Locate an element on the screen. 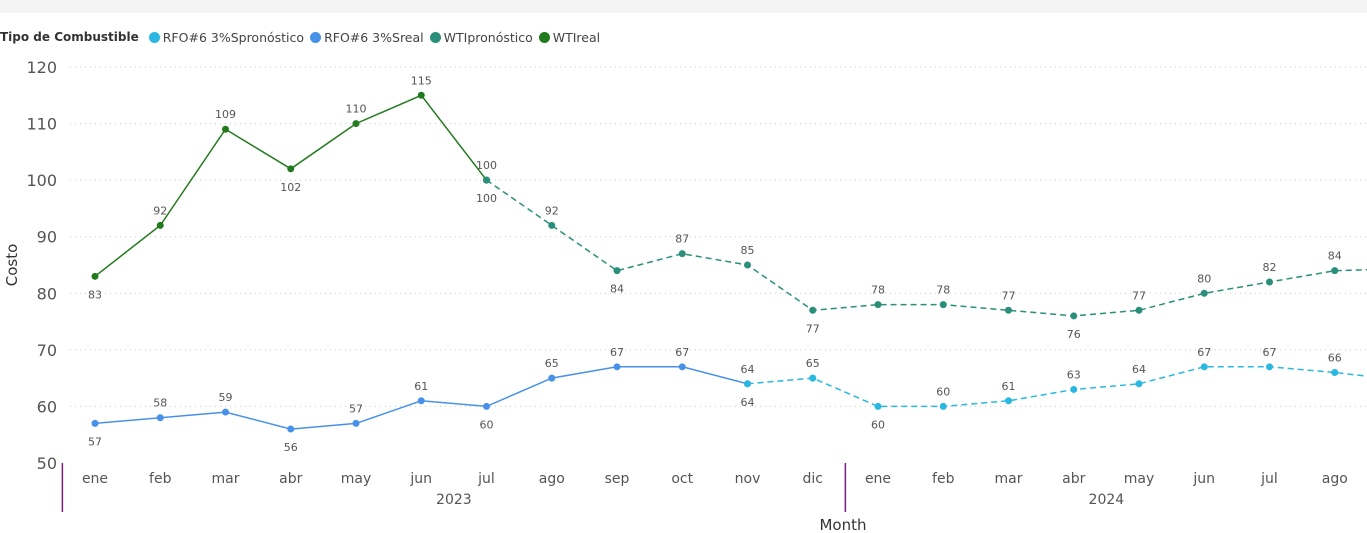 Image resolution: width=1367 pixels, height=533 pixels. top-bar is located at coordinates (683, 6).